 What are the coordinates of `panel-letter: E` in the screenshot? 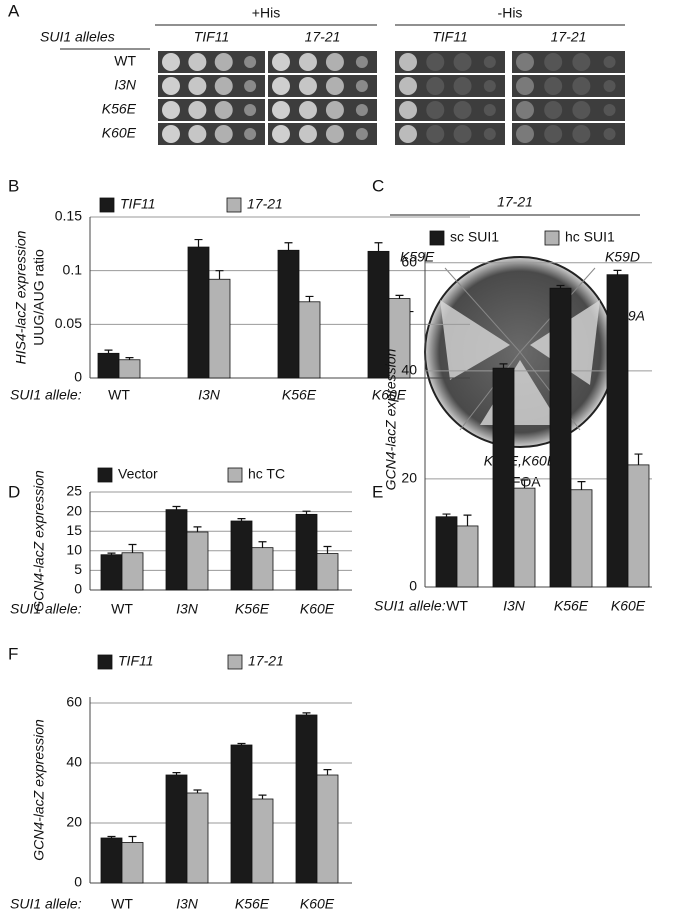 It's located at (377, 491).